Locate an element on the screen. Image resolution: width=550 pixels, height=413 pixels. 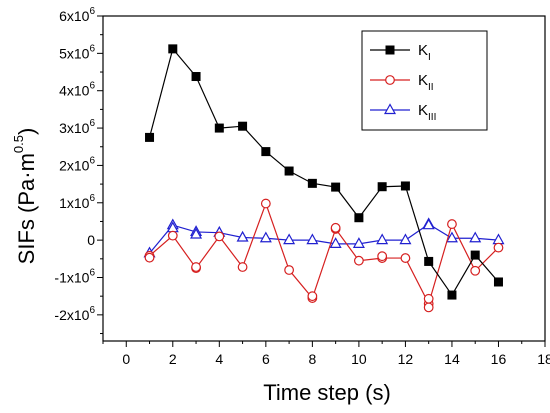
y-tick-label-base: 2x10 is located at coordinates (74, 165).